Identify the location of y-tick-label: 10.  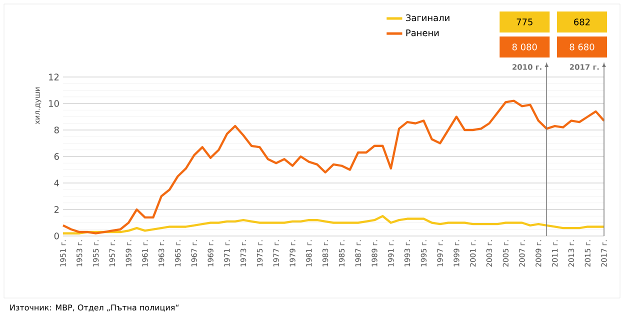
(54, 103).